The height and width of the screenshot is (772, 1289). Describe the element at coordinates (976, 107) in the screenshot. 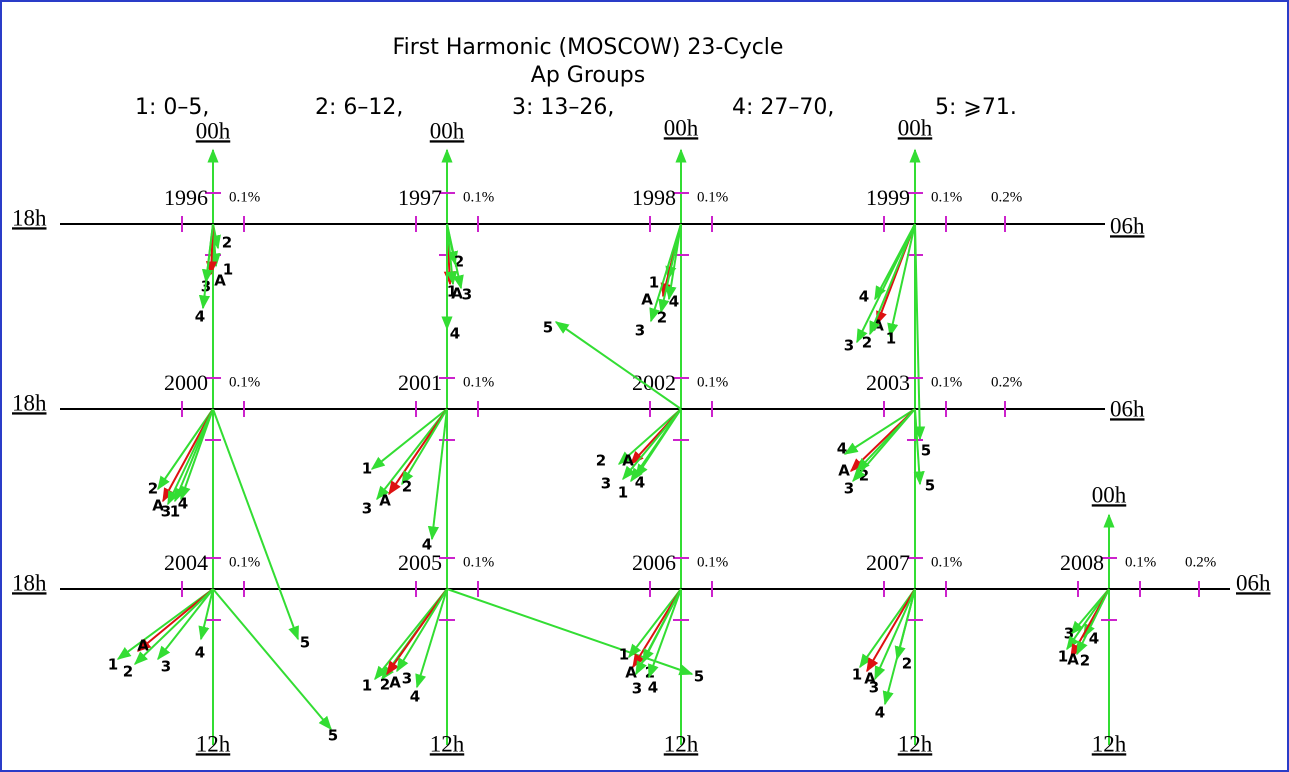

I see `group: 5: ⩾71.` at that location.